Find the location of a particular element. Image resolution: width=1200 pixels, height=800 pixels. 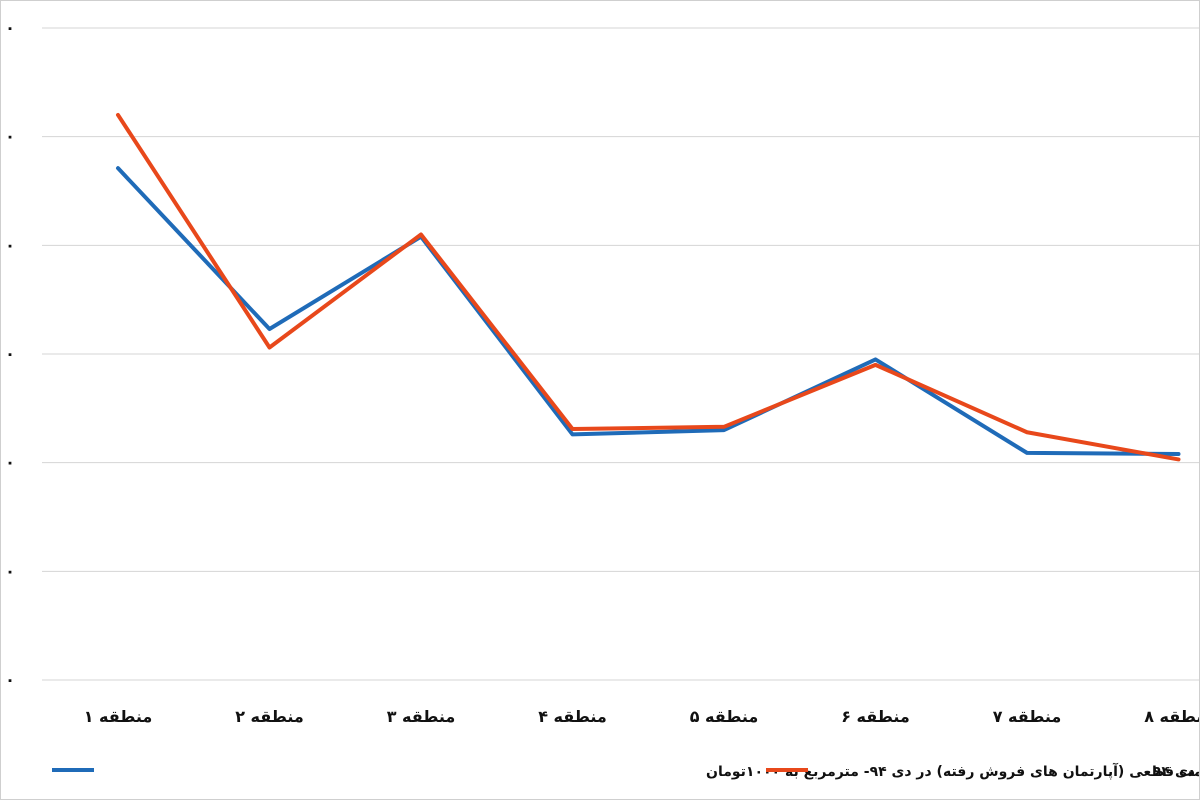

y-tick-label-3: ۰ is located at coordinates (10, 353).